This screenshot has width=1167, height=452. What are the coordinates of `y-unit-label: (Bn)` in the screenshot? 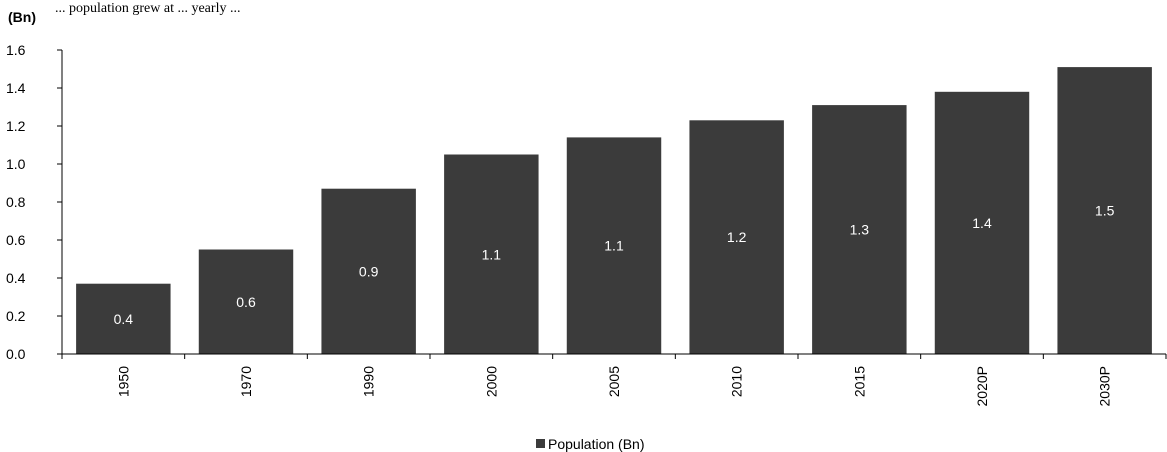 It's located at (22, 17).